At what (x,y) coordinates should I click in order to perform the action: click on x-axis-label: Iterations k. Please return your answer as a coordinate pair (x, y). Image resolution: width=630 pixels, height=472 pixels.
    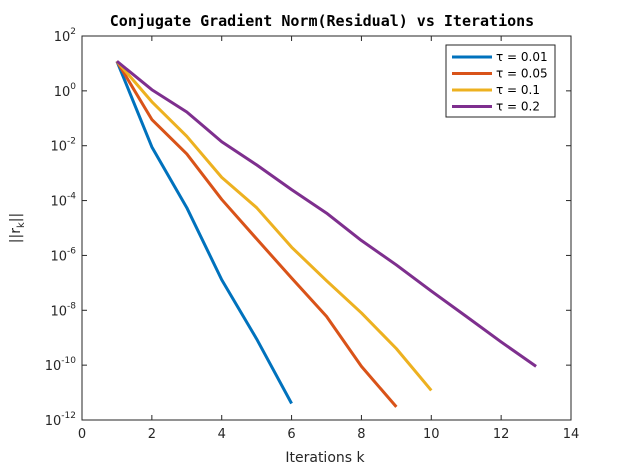
    Looking at the image, I should click on (325, 458).